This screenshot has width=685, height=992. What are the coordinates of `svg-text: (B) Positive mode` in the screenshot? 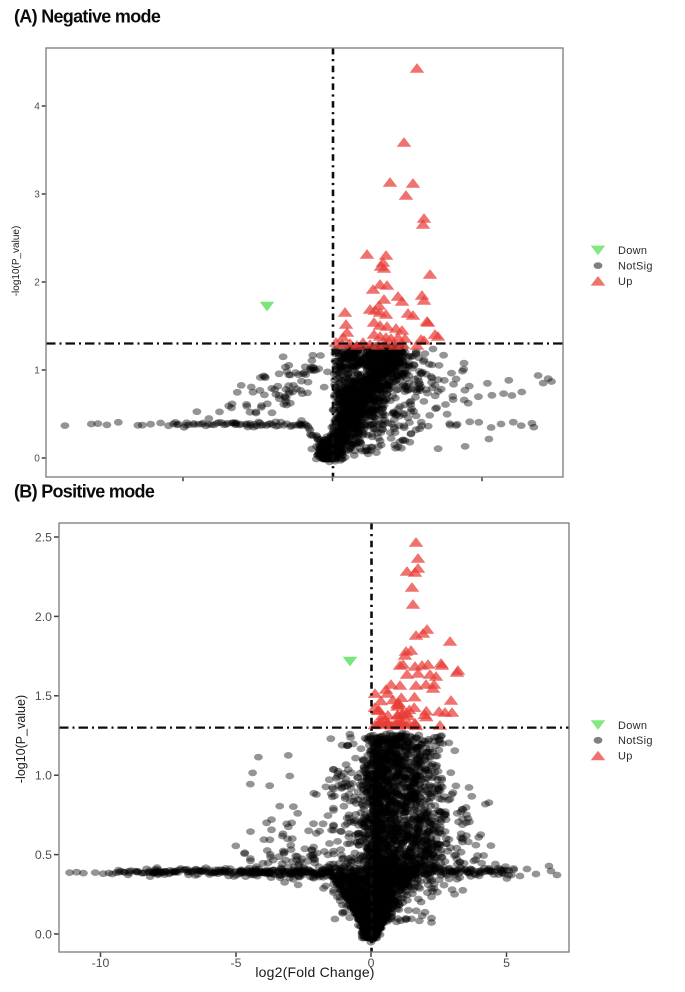 It's located at (84, 492).